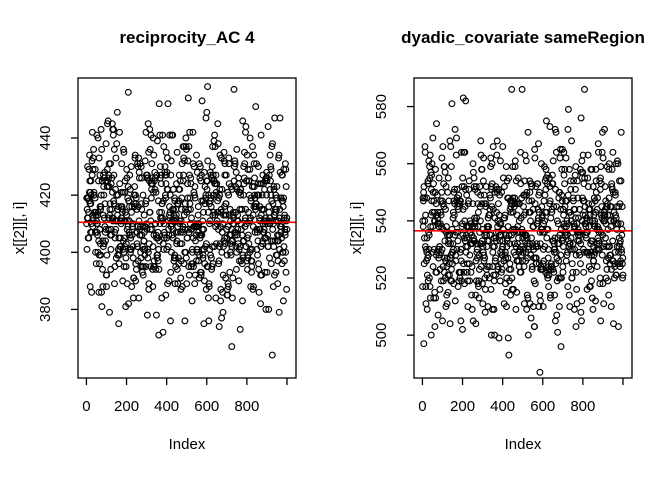  I want to click on right-y-axis-tick-labels: 500 520 540 560 580, so click(381, 221).